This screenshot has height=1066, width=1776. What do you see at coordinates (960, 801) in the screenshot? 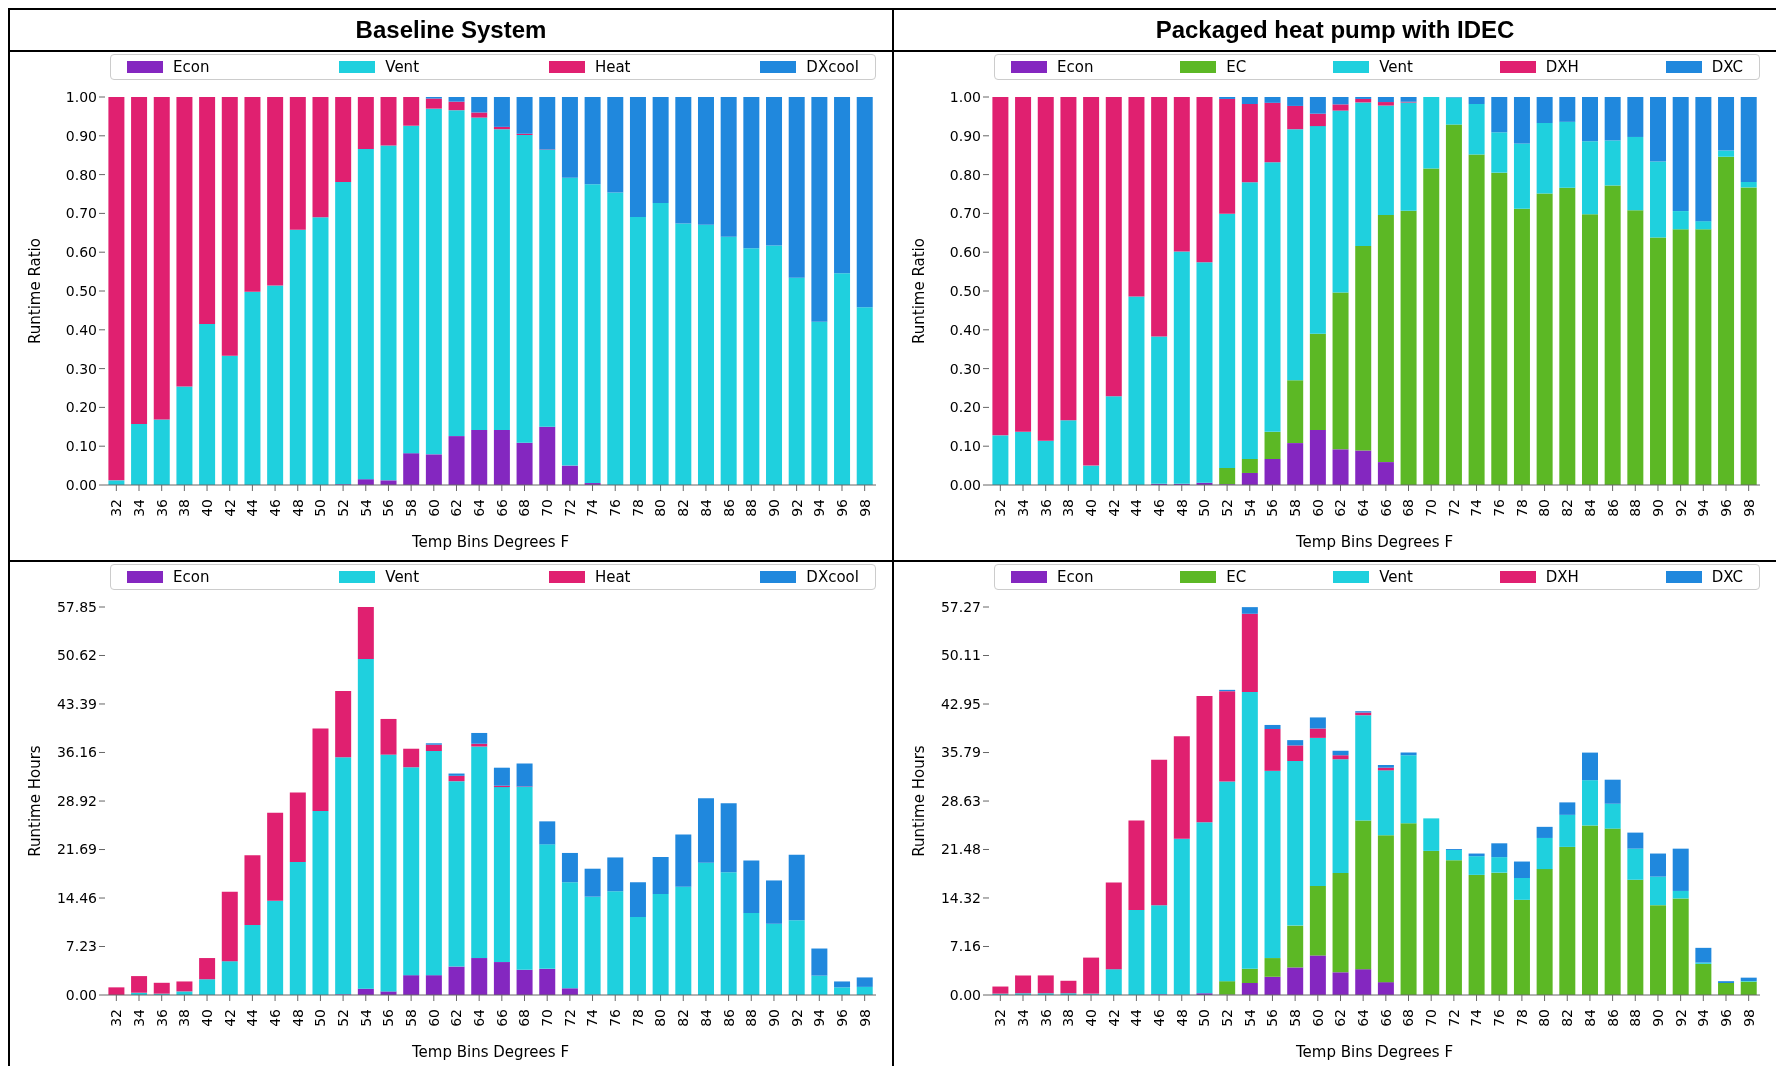
I see `y-tick-label: 28.63` at bounding box center [960, 801].